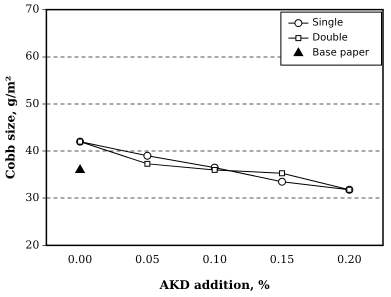 The image size is (391, 297). What do you see at coordinates (147, 259) in the screenshot?
I see `x-tick-label: 0.05` at bounding box center [147, 259].